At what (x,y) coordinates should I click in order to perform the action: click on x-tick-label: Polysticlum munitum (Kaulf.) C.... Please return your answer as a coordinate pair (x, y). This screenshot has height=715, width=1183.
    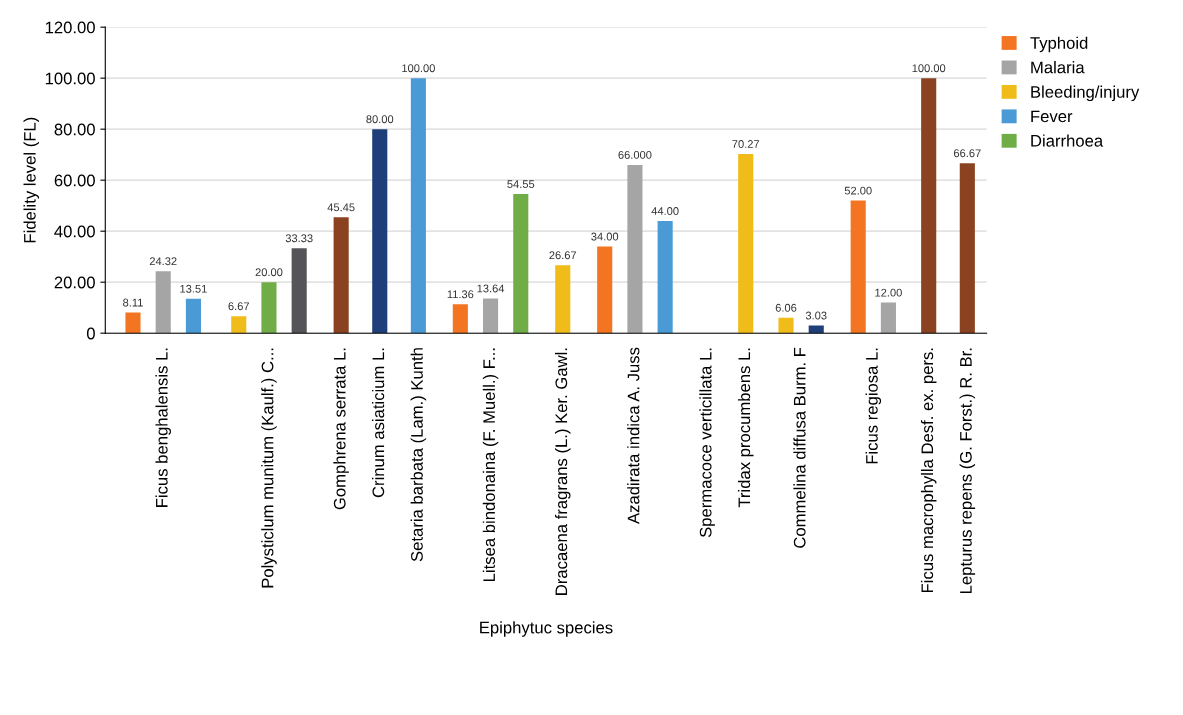
    Looking at the image, I should click on (269, 468).